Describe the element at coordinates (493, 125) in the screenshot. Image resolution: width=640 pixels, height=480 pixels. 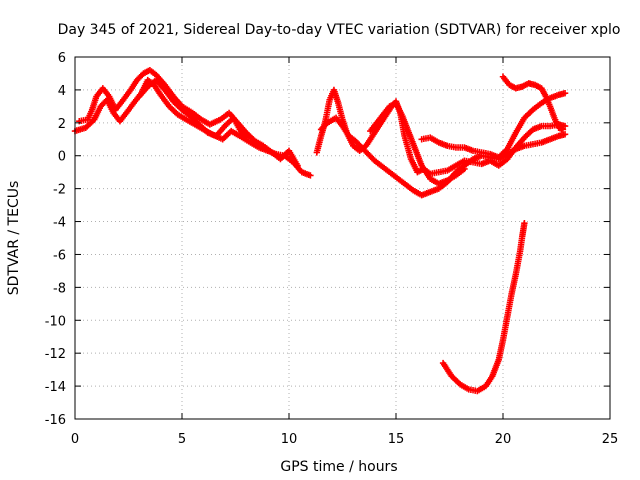
I see `series-track-g` at that location.